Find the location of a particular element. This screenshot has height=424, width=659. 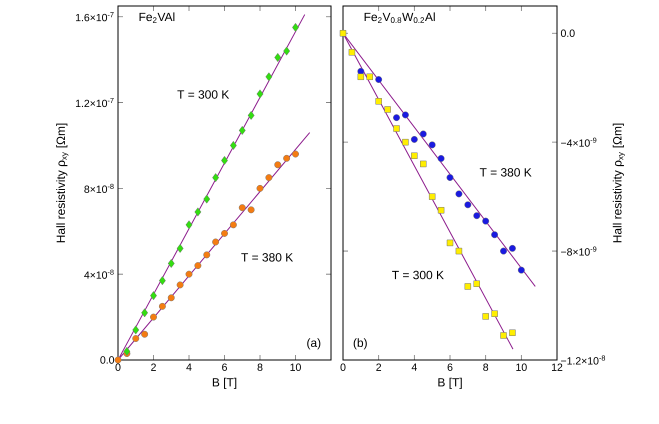

y-tick-label: 0.0 is located at coordinates (107, 360).